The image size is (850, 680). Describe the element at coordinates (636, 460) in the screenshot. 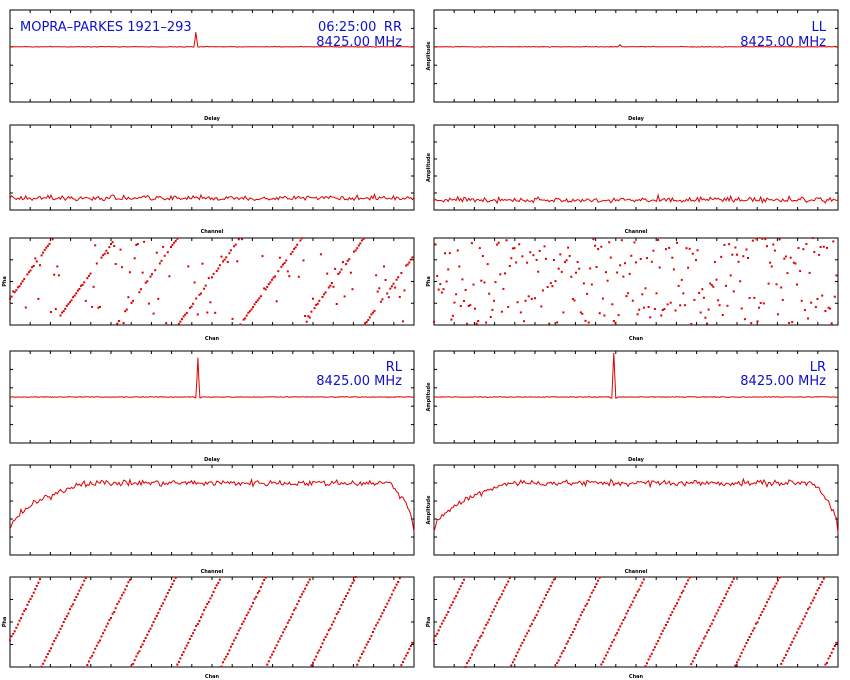

I see `delay-plot-lr-xlabel: Delay` at that location.